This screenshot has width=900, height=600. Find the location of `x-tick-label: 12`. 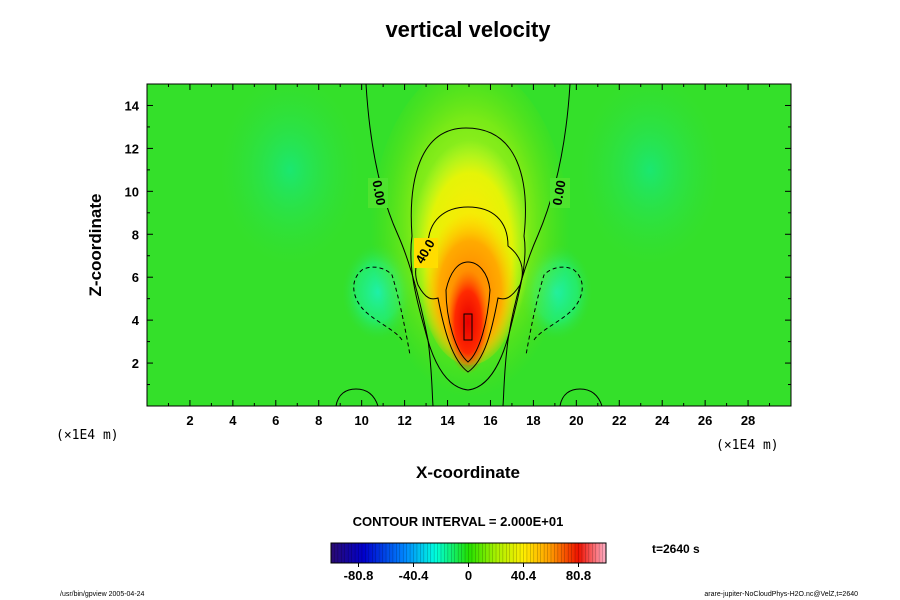

x-tick-label: 12 is located at coordinates (404, 420).